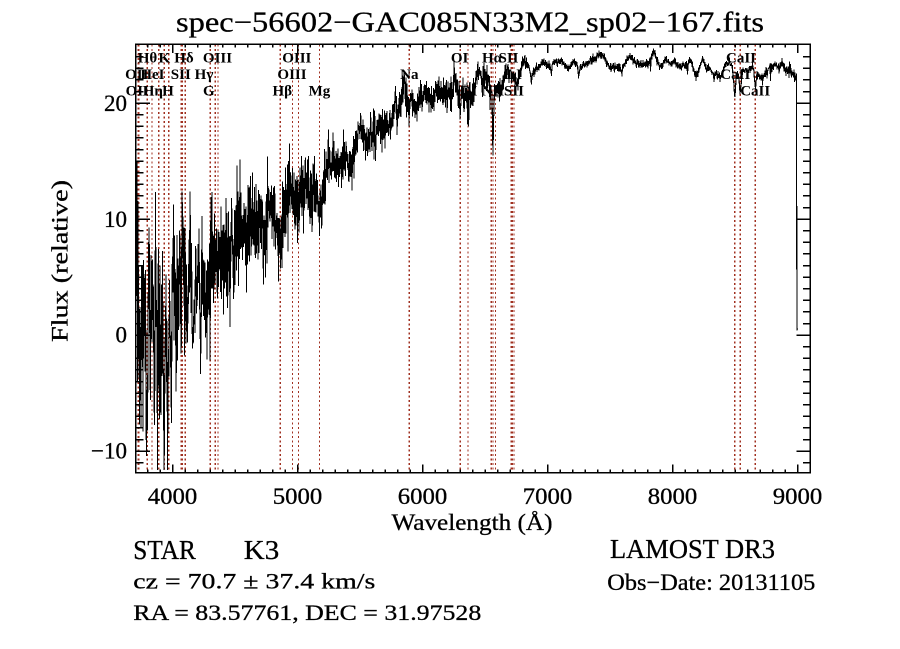 Image resolution: width=900 pixels, height=649 pixels. Describe the element at coordinates (164, 59) in the screenshot. I see `svg-text: K` at that location.